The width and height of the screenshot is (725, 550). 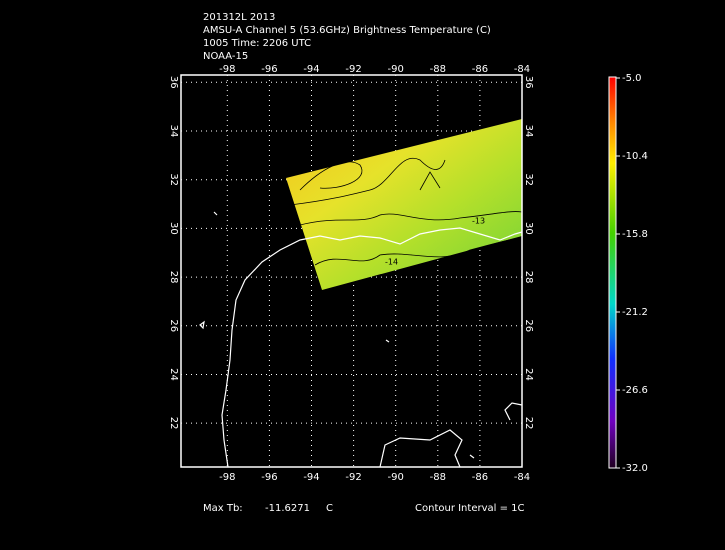 What do you see at coordinates (478, 221) in the screenshot?
I see `contour-label: -13` at bounding box center [478, 221].